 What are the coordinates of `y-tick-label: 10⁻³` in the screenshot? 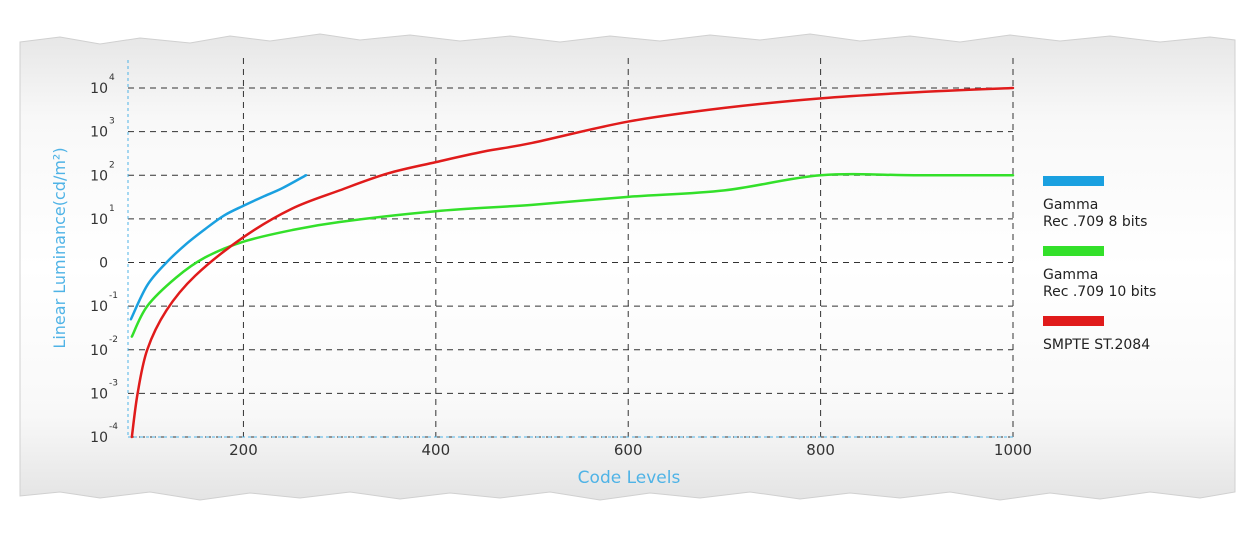 It's located at (104, 390).